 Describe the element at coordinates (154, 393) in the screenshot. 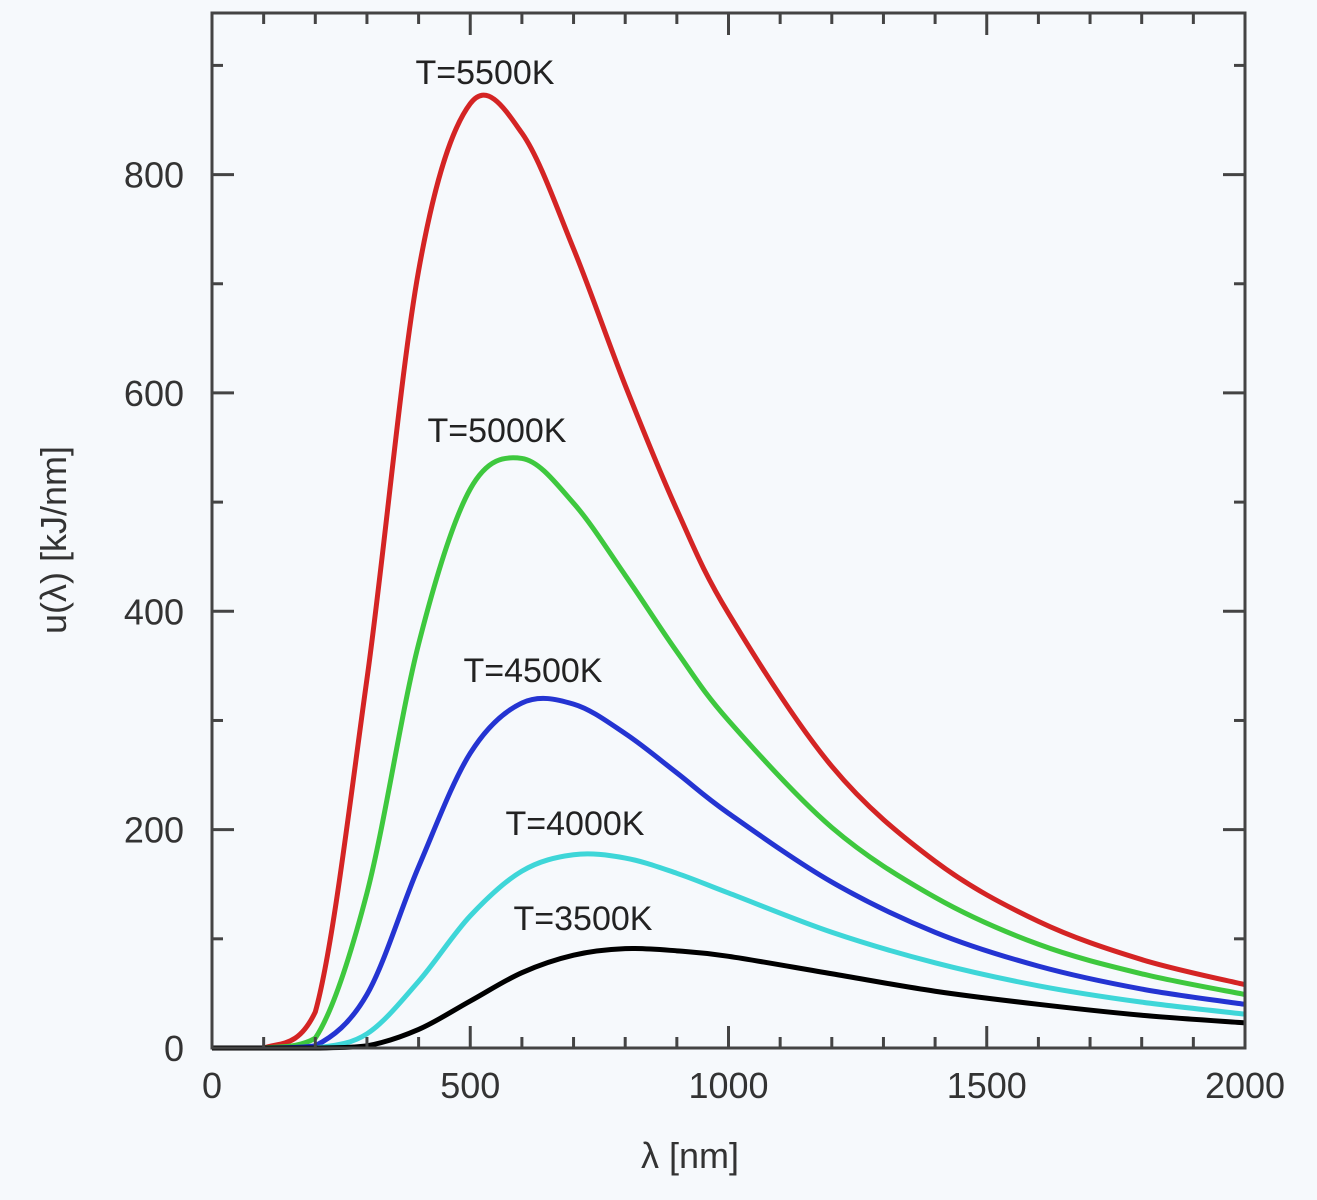

I see `y-tick-label: 600` at that location.